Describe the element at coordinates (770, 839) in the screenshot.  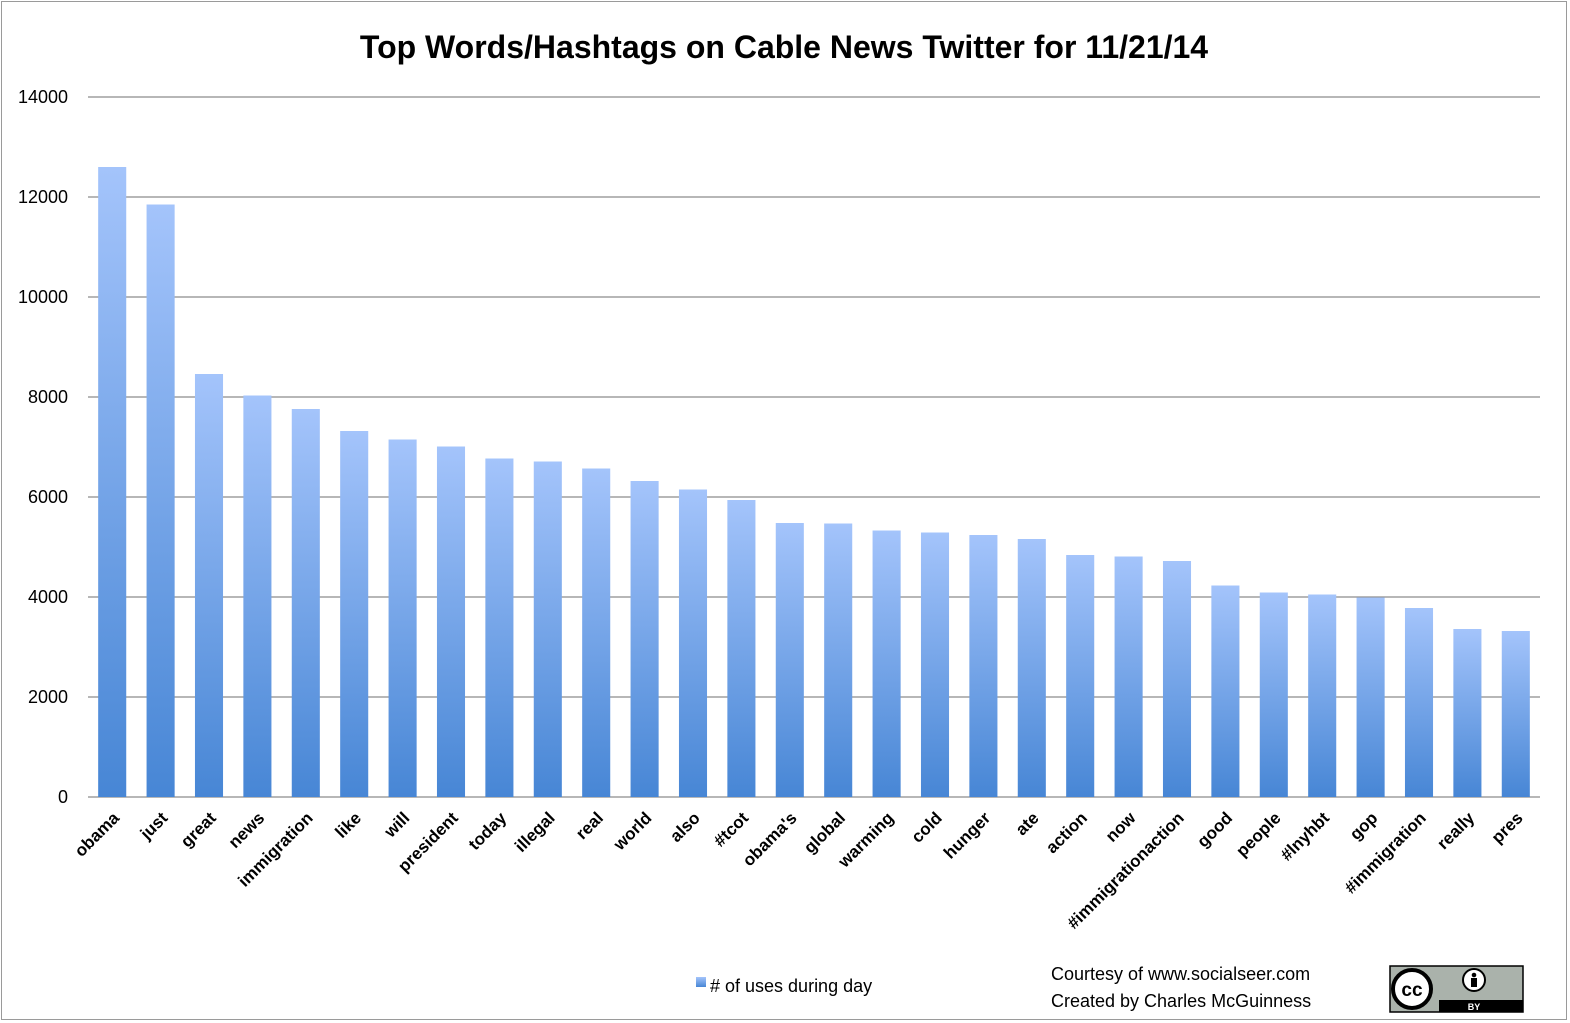
I see `x-tick-label: obama's` at that location.